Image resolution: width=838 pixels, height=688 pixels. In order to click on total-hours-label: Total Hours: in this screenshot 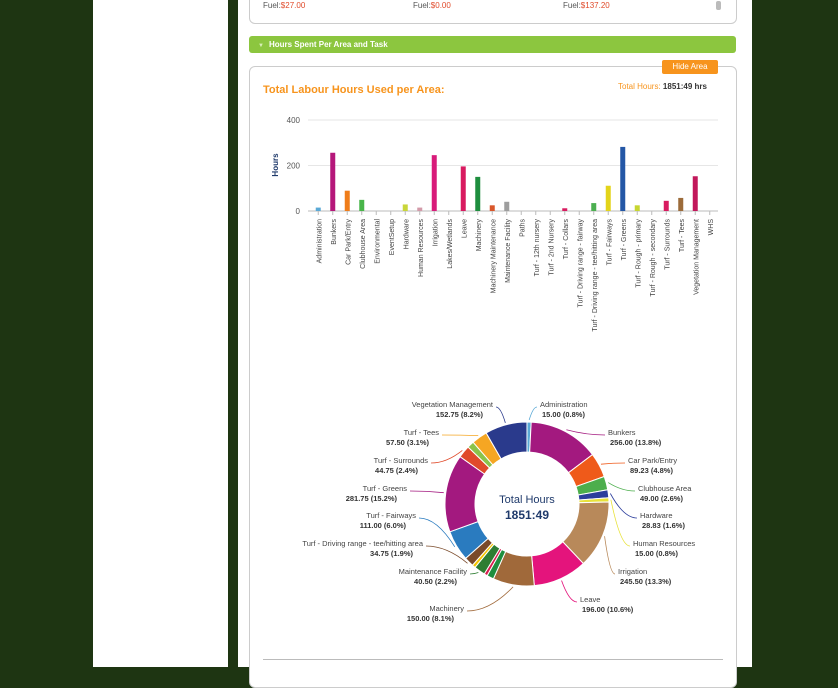, I will do `click(639, 86)`.